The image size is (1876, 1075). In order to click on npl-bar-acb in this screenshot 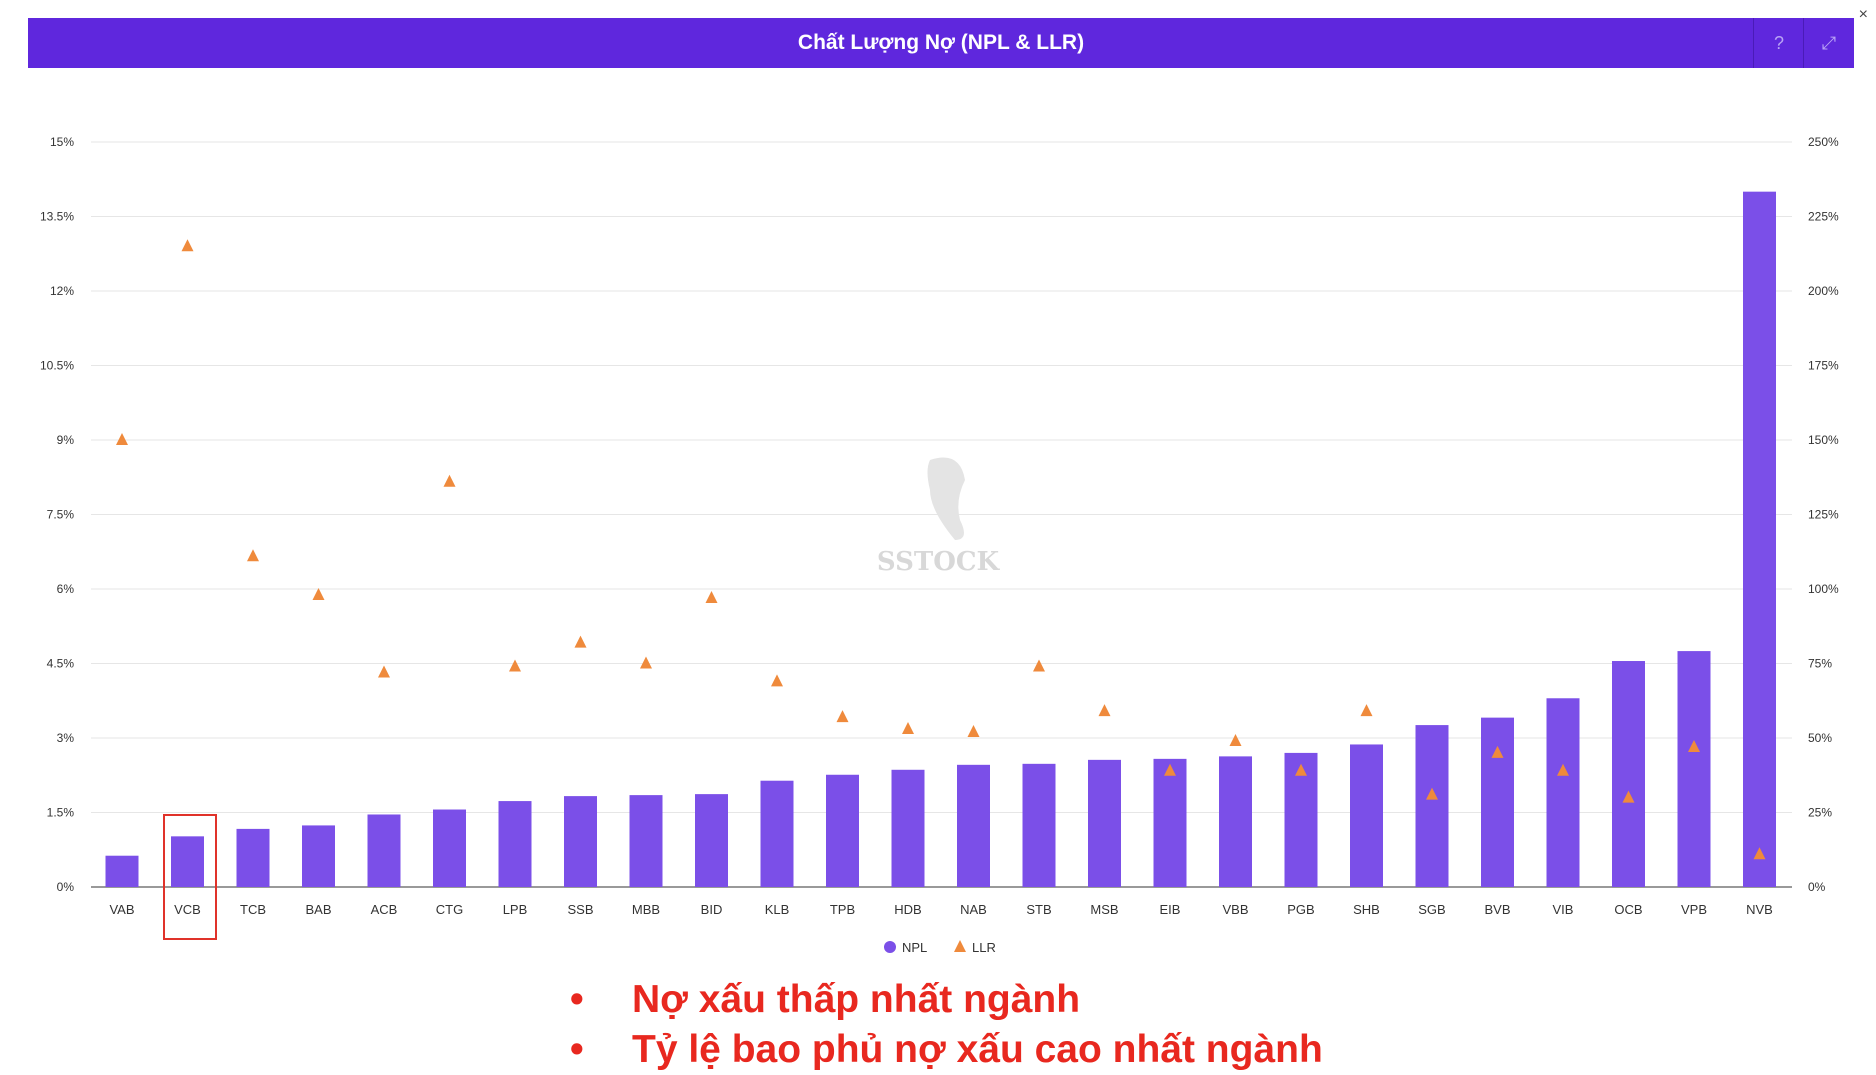, I will do `click(384, 850)`.